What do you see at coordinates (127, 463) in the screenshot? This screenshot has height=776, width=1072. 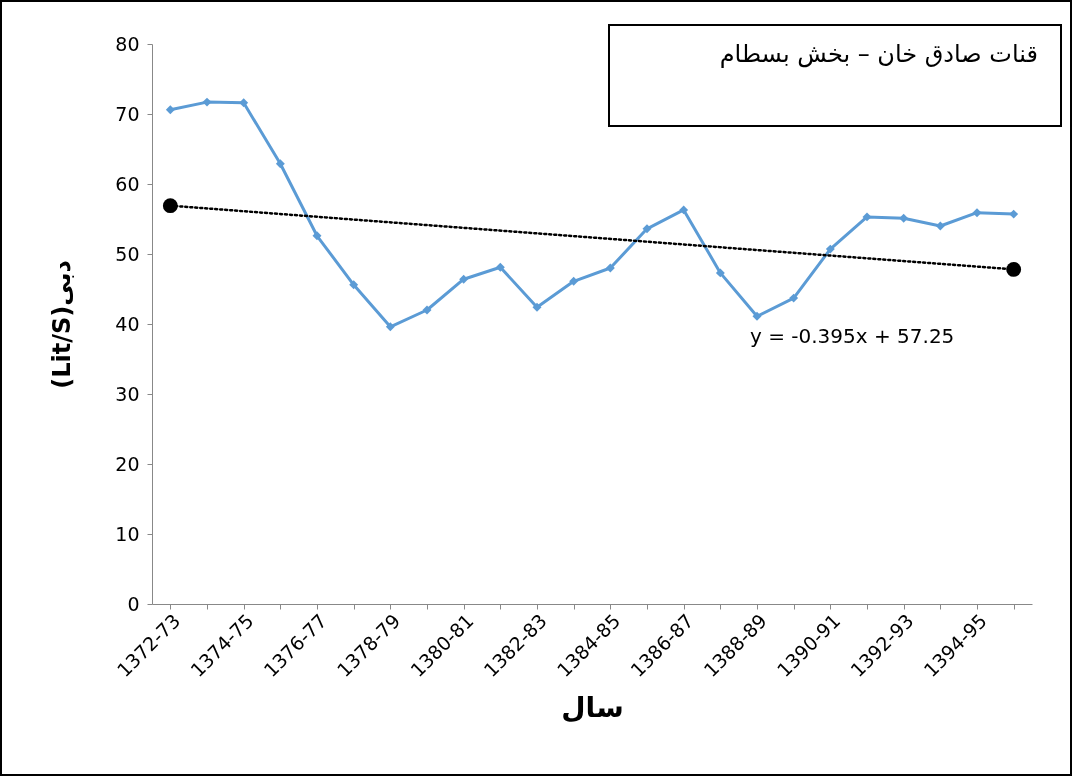 I see `y-tick-label: 20` at bounding box center [127, 463].